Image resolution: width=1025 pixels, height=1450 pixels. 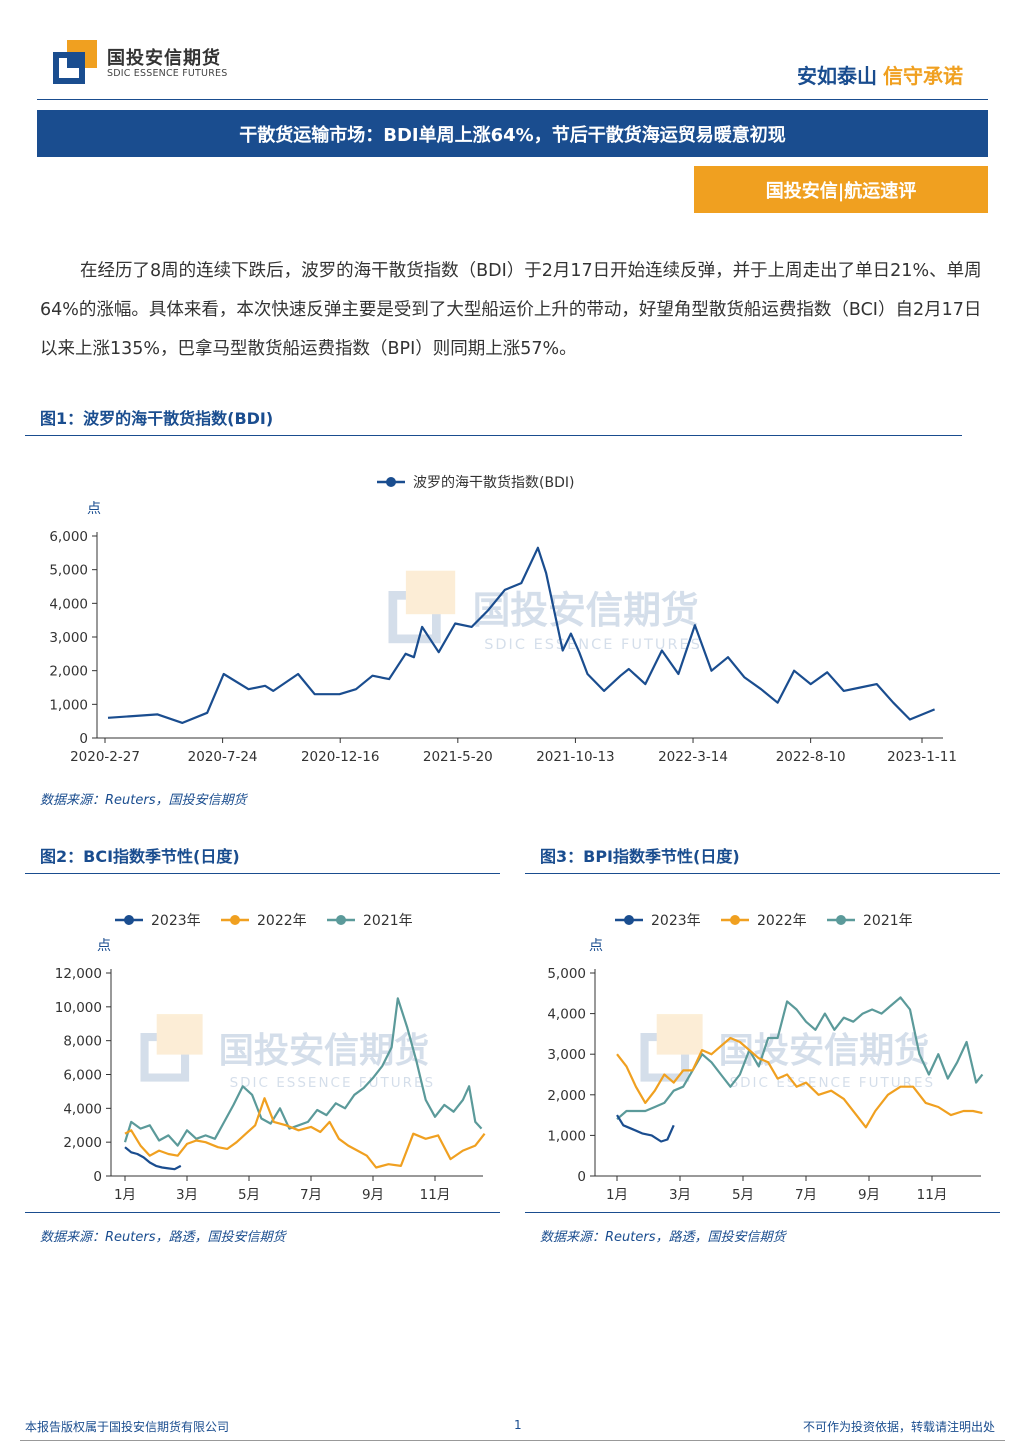 What do you see at coordinates (493, 435) in the screenshot?
I see `fig1-divider` at bounding box center [493, 435].